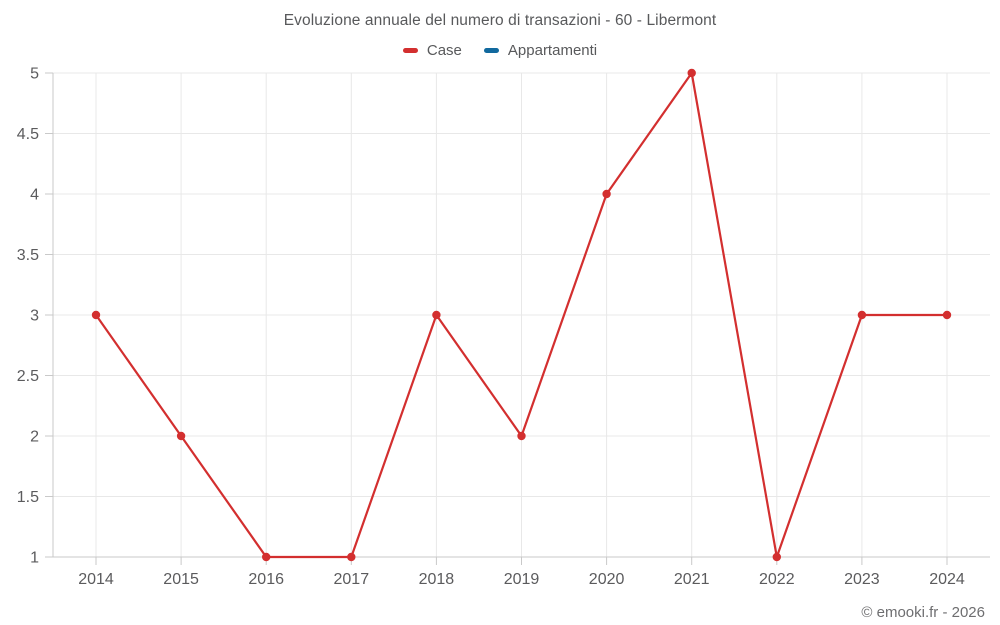  Describe the element at coordinates (521, 436) in the screenshot. I see `series-point-case-2019` at that location.